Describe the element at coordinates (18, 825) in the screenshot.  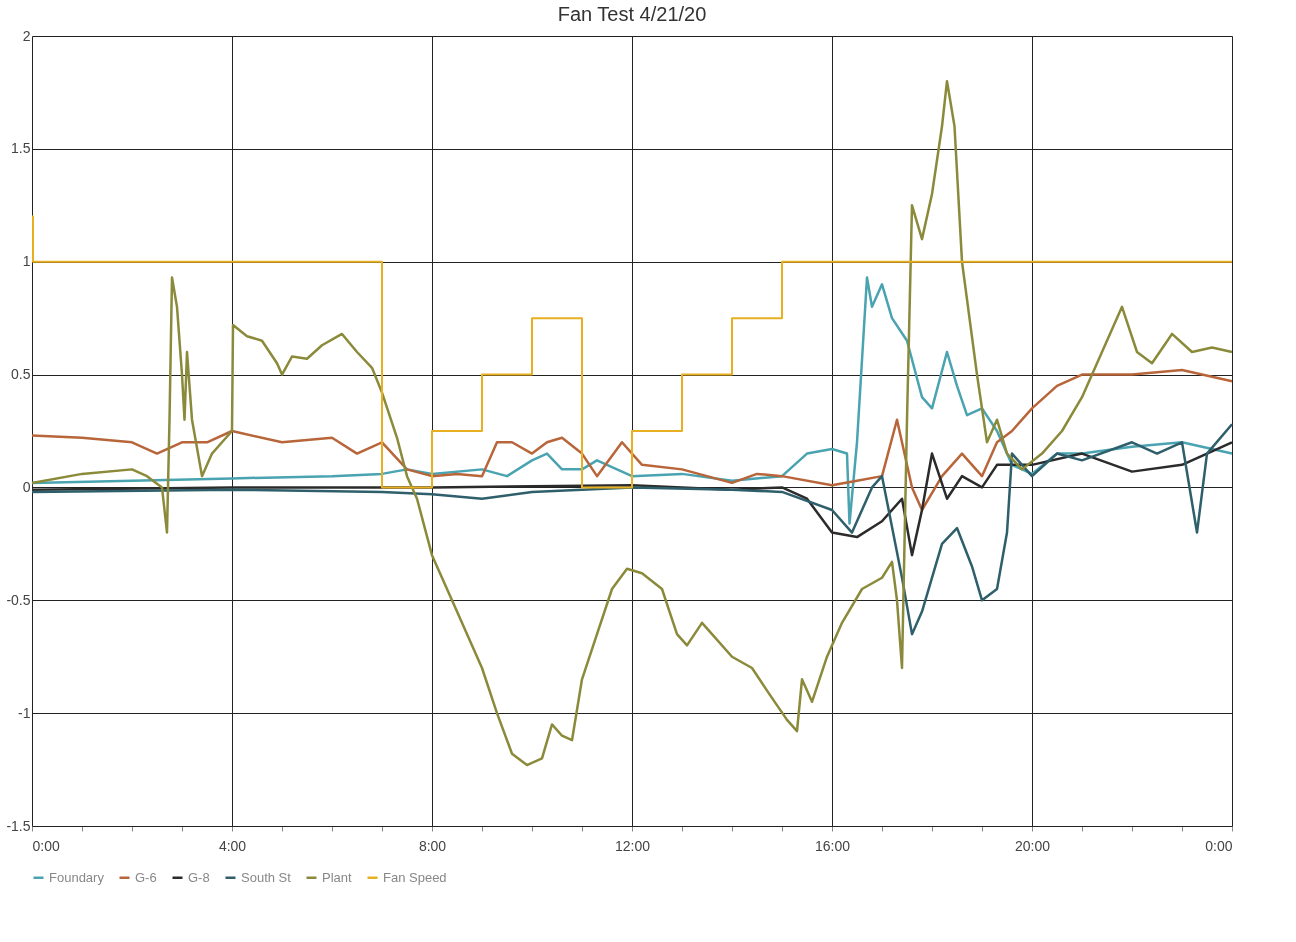
I see `y-tick-label: -1.5` at that location.